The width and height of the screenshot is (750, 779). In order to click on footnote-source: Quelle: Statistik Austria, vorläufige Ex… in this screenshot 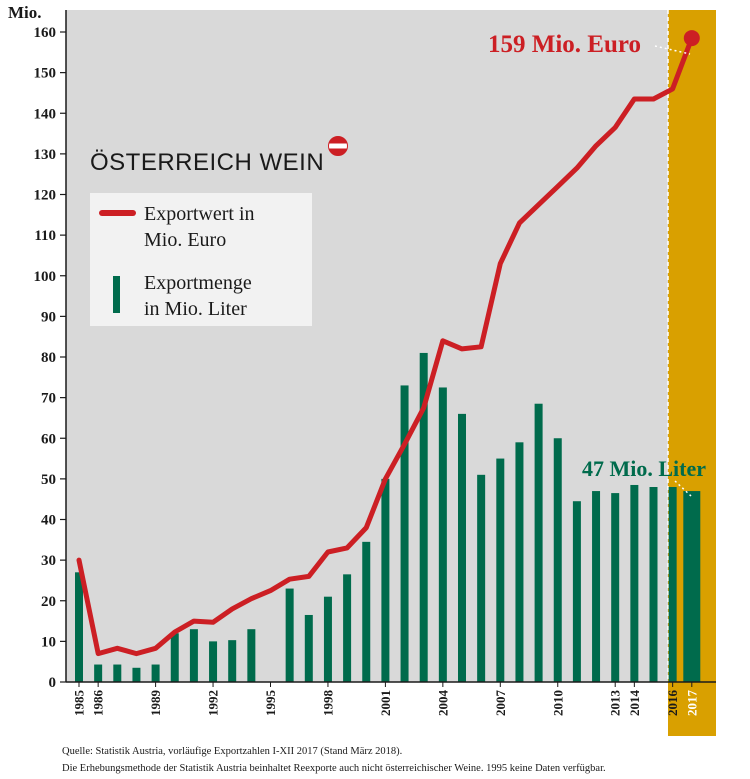, I will do `click(232, 751)`.